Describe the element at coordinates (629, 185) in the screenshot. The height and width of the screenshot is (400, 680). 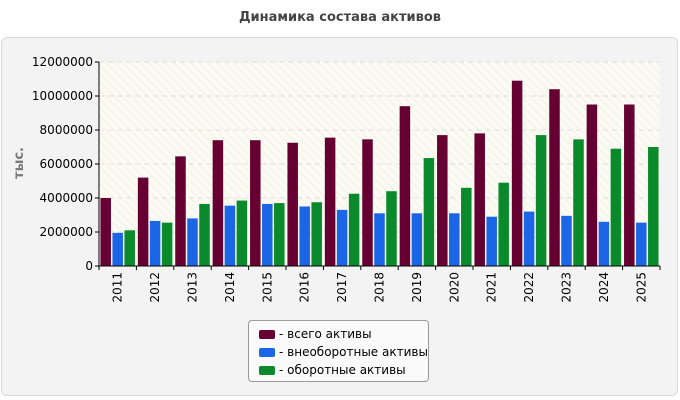
I see `bar-2025-s0` at that location.